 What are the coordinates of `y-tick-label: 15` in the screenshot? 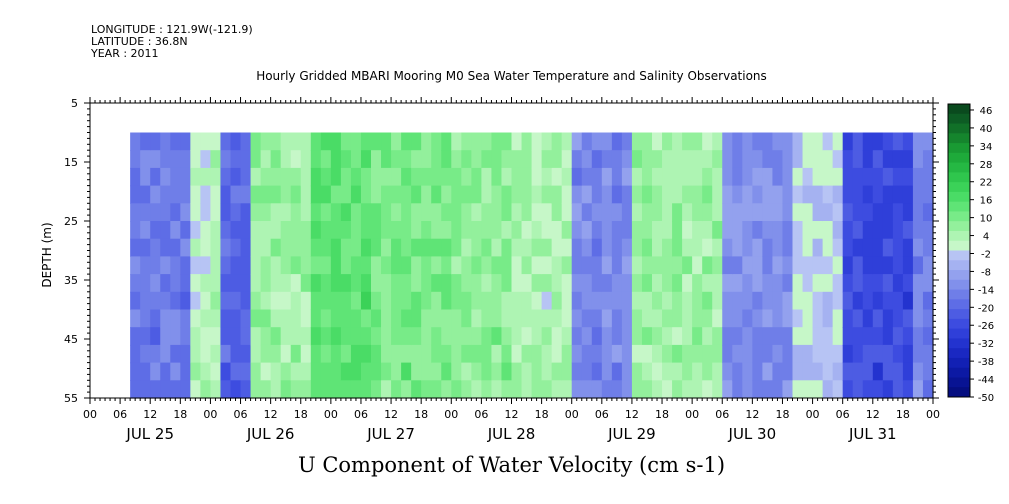 It's located at (71, 162).